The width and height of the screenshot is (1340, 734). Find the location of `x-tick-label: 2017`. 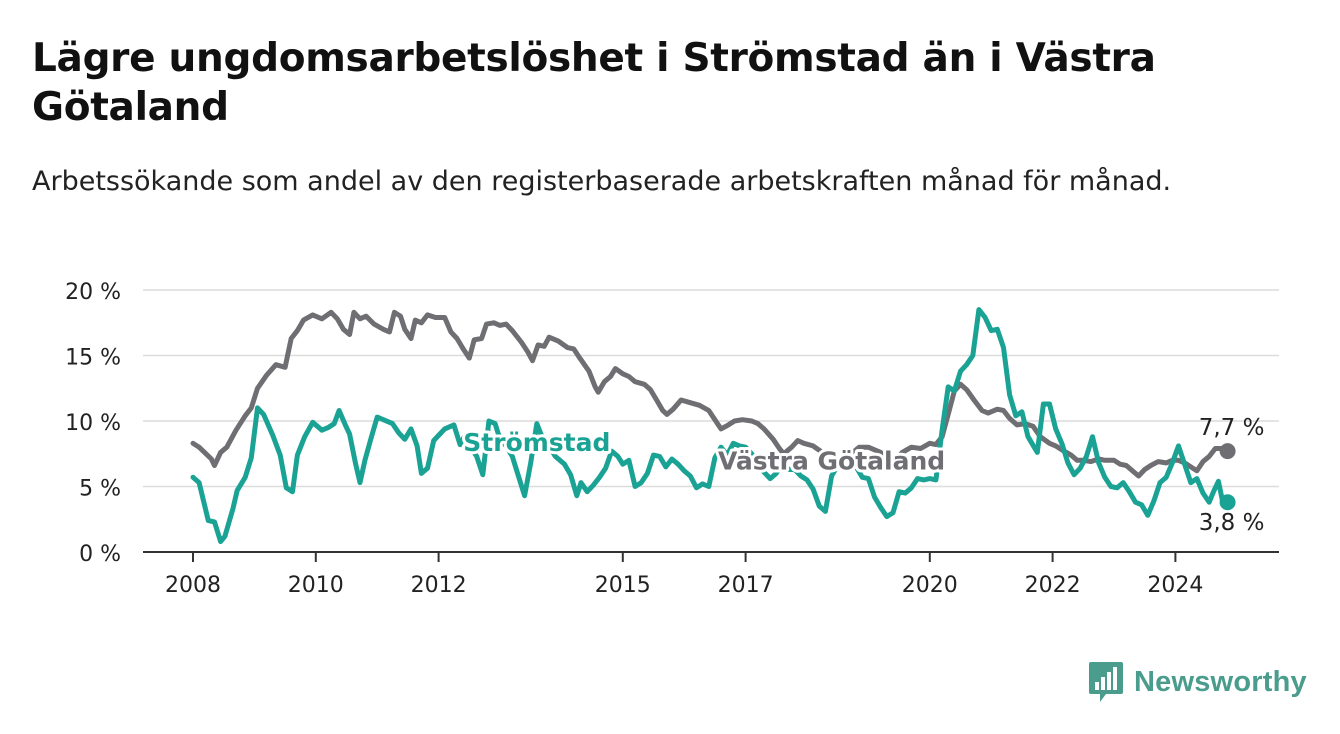

x-tick-label: 2017 is located at coordinates (746, 585).